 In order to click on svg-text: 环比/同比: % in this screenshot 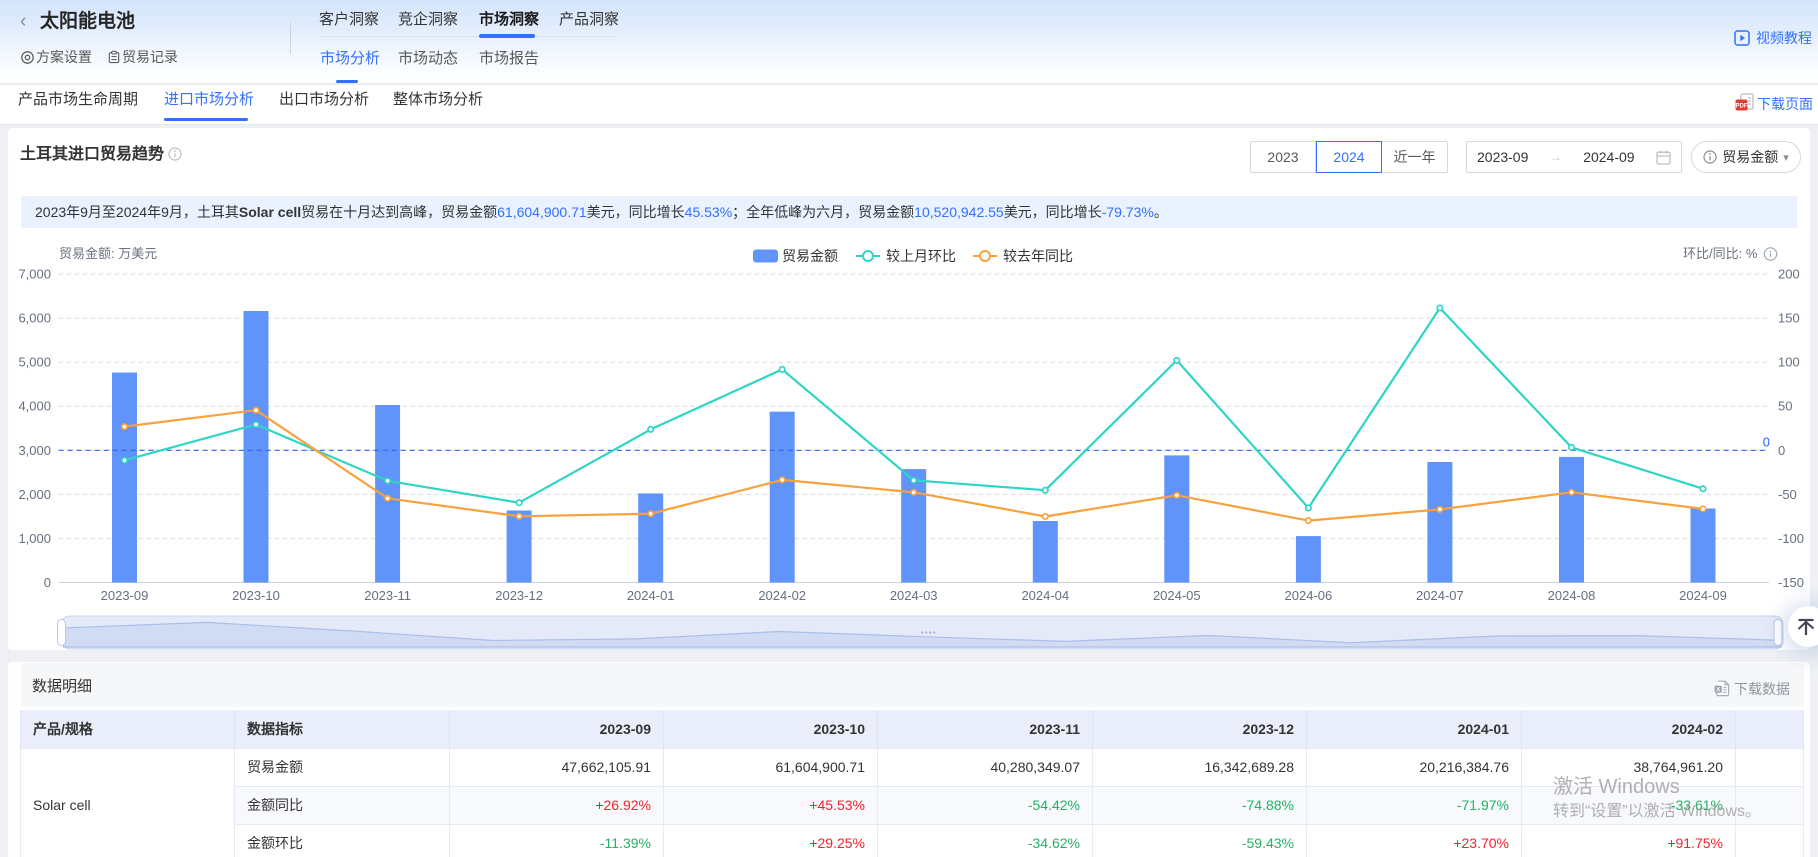, I will do `click(1720, 253)`.